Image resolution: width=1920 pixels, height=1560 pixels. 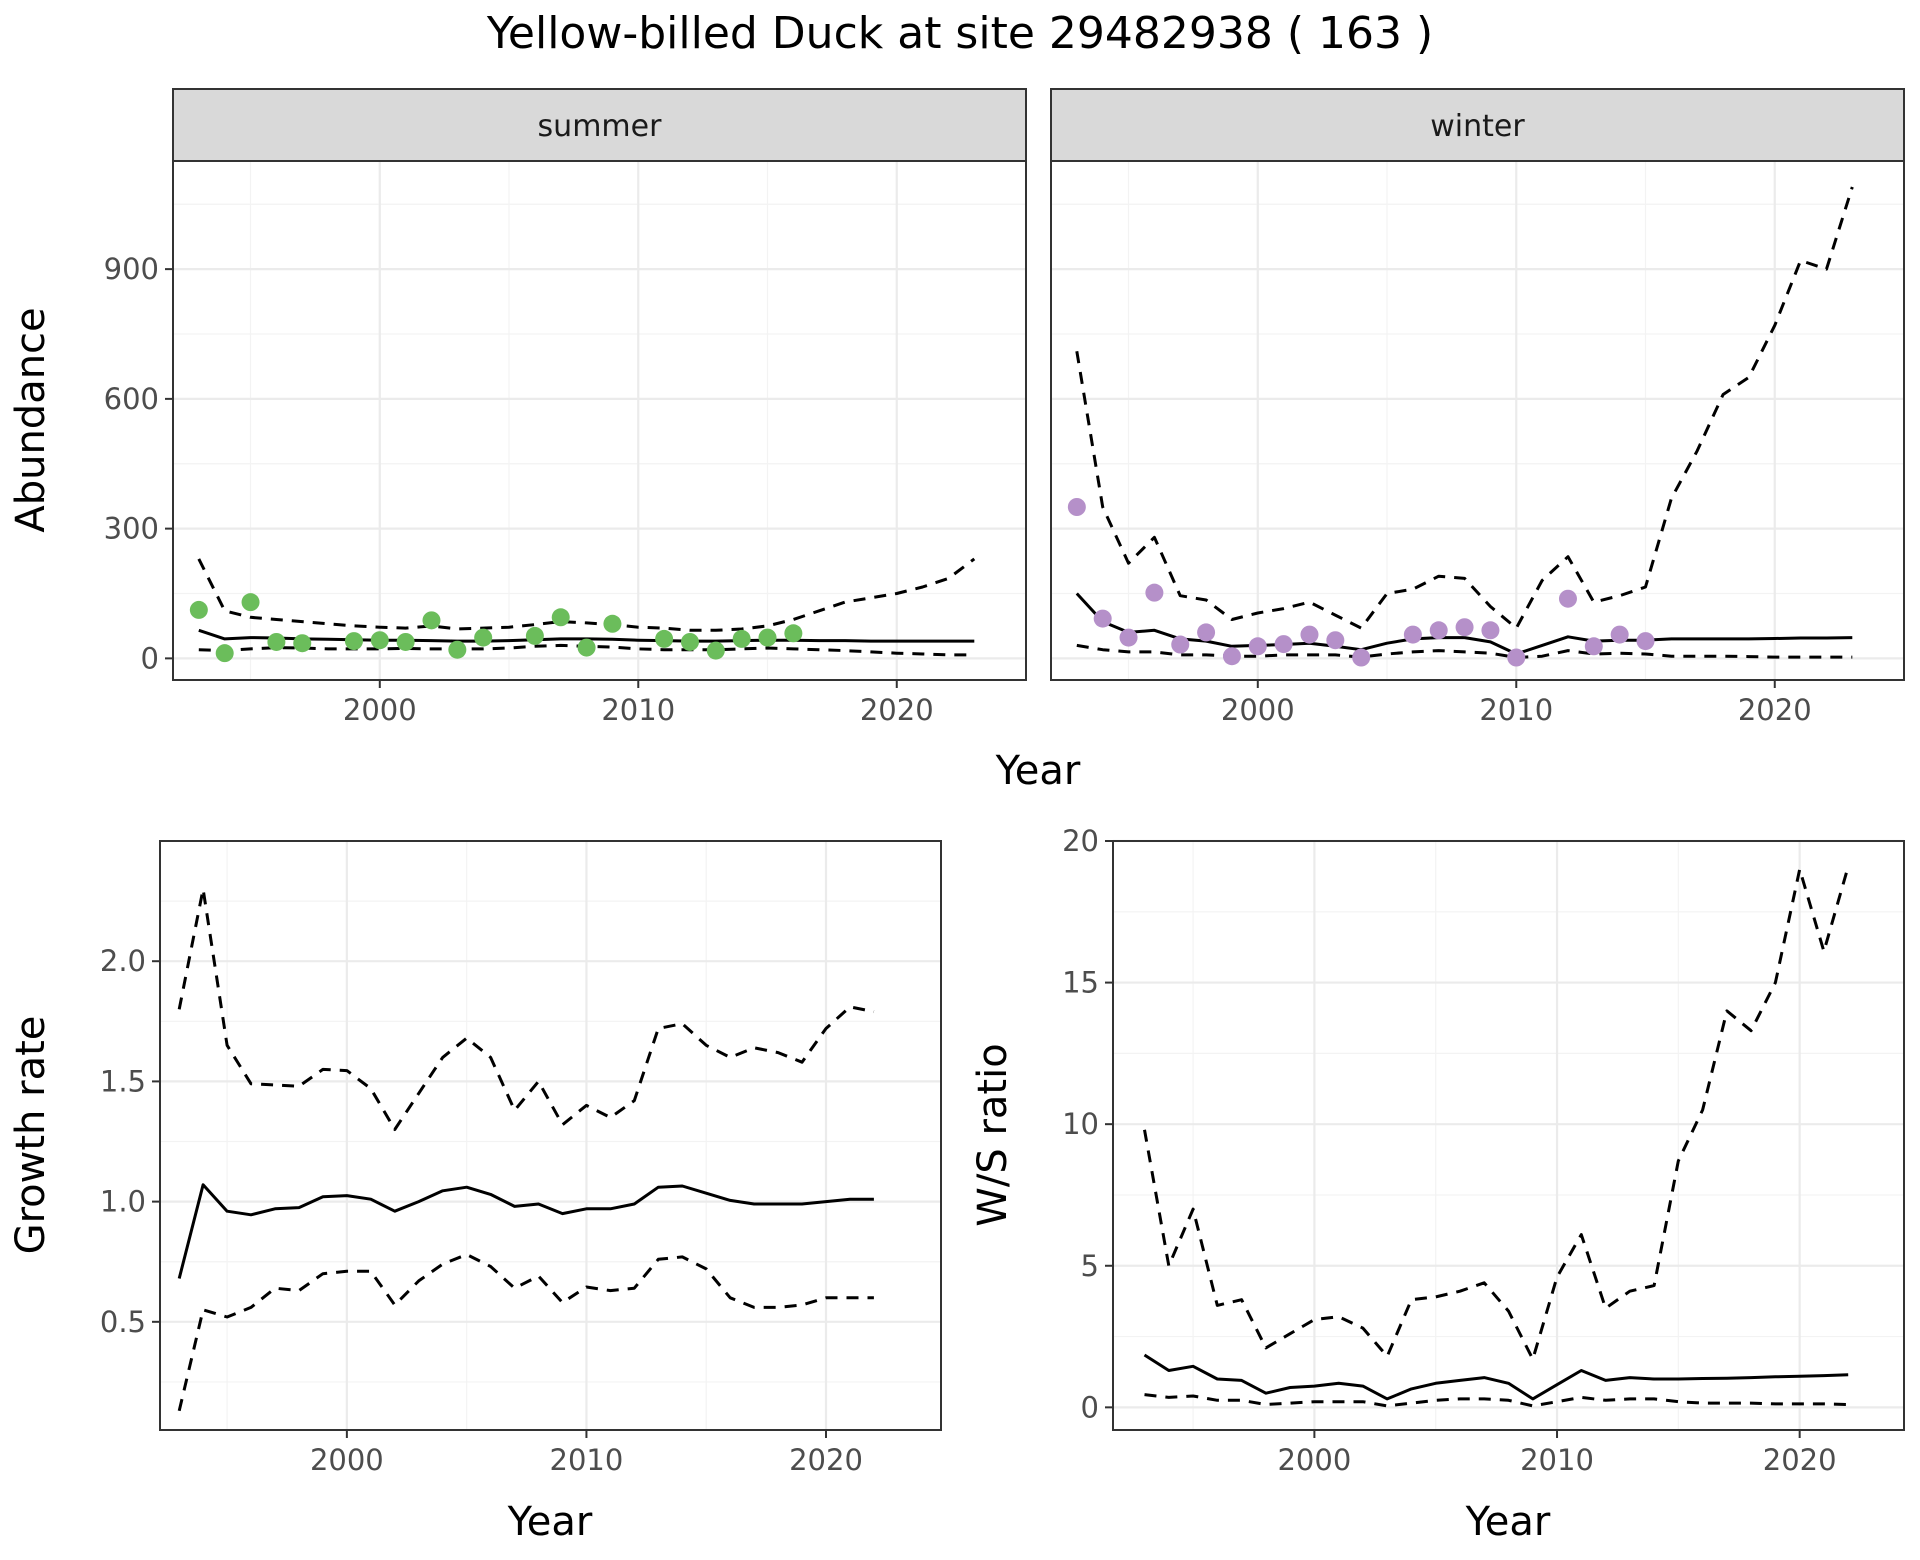 What do you see at coordinates (496, 628) in the screenshot?
I see `points-summer` at bounding box center [496, 628].